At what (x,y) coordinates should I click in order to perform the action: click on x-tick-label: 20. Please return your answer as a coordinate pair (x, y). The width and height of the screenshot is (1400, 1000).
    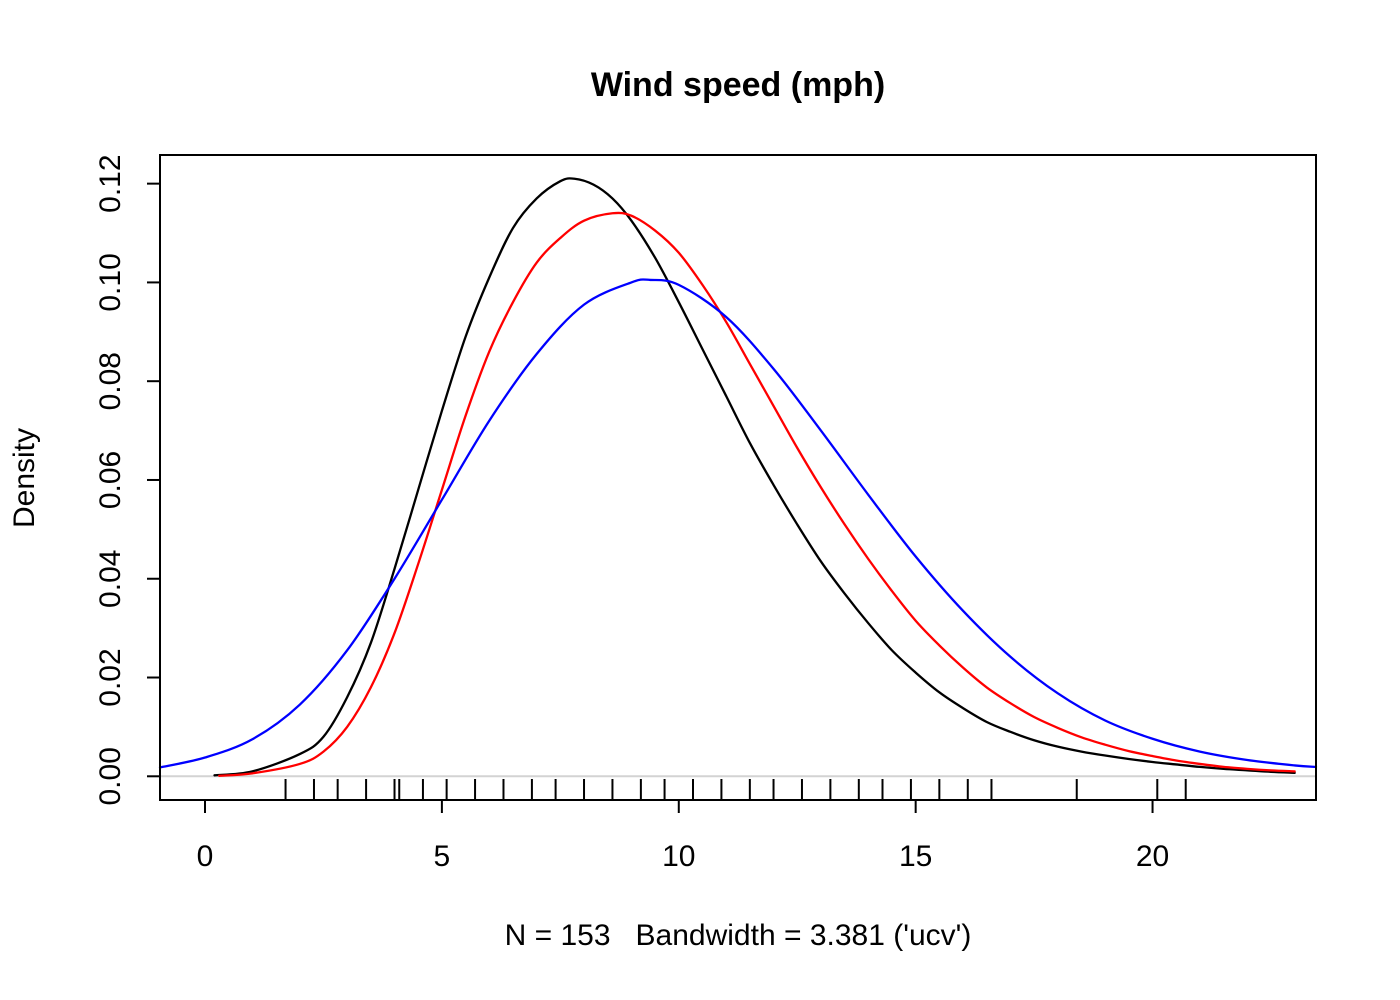
    Looking at the image, I should click on (1152, 856).